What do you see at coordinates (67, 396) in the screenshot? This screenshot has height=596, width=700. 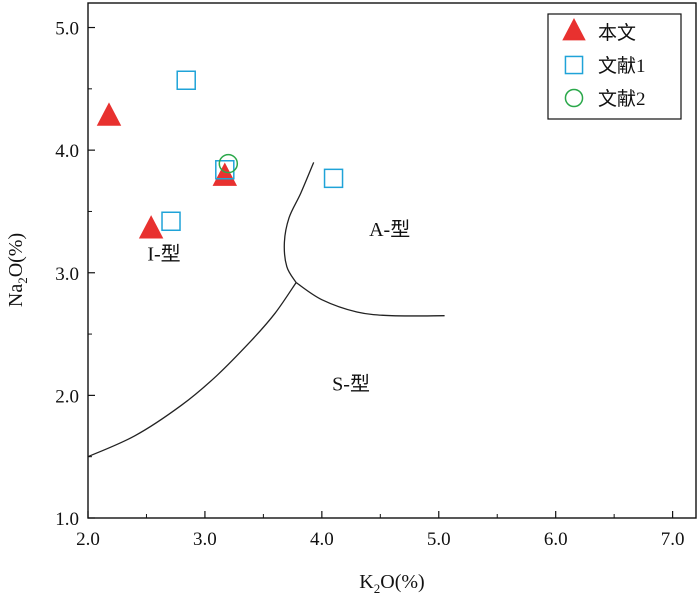 I see `y-tick-label: 2.0` at bounding box center [67, 396].